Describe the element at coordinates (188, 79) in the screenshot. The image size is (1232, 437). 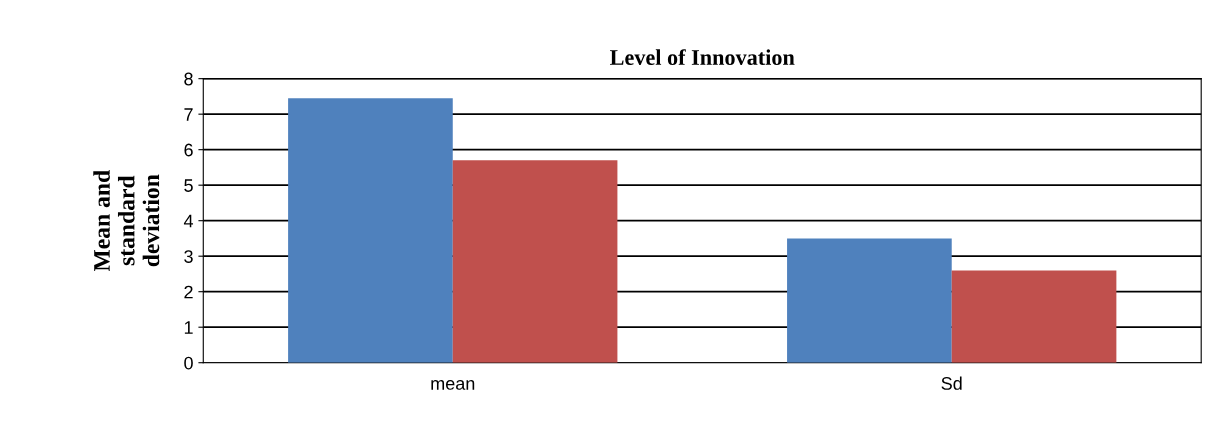
I see `y-tick-label: 8` at that location.